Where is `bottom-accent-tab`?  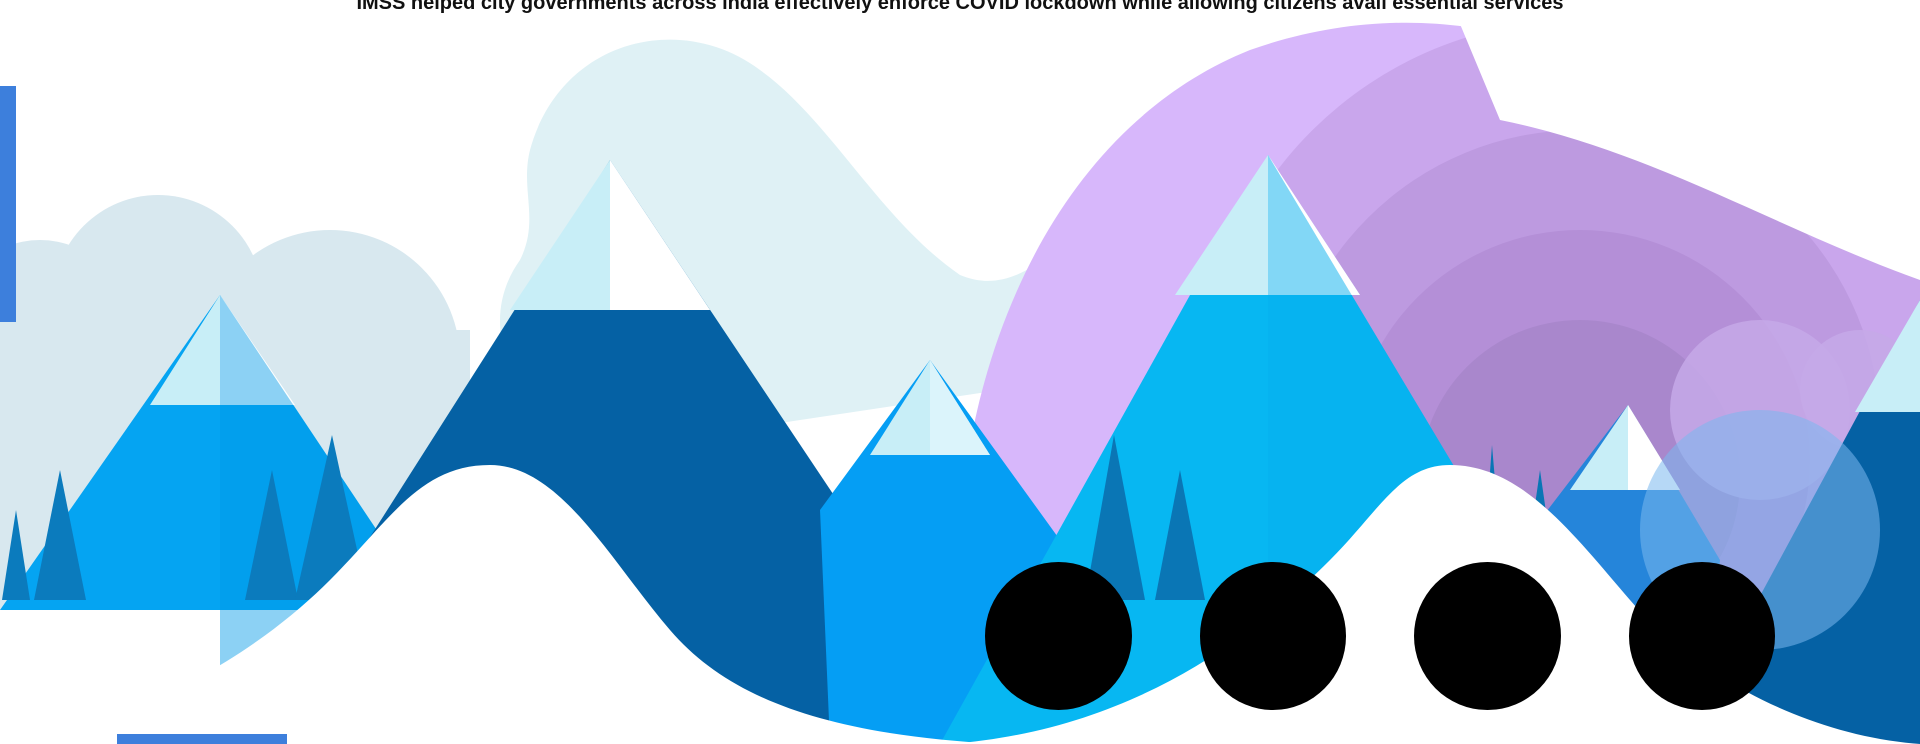 bottom-accent-tab is located at coordinates (202, 739).